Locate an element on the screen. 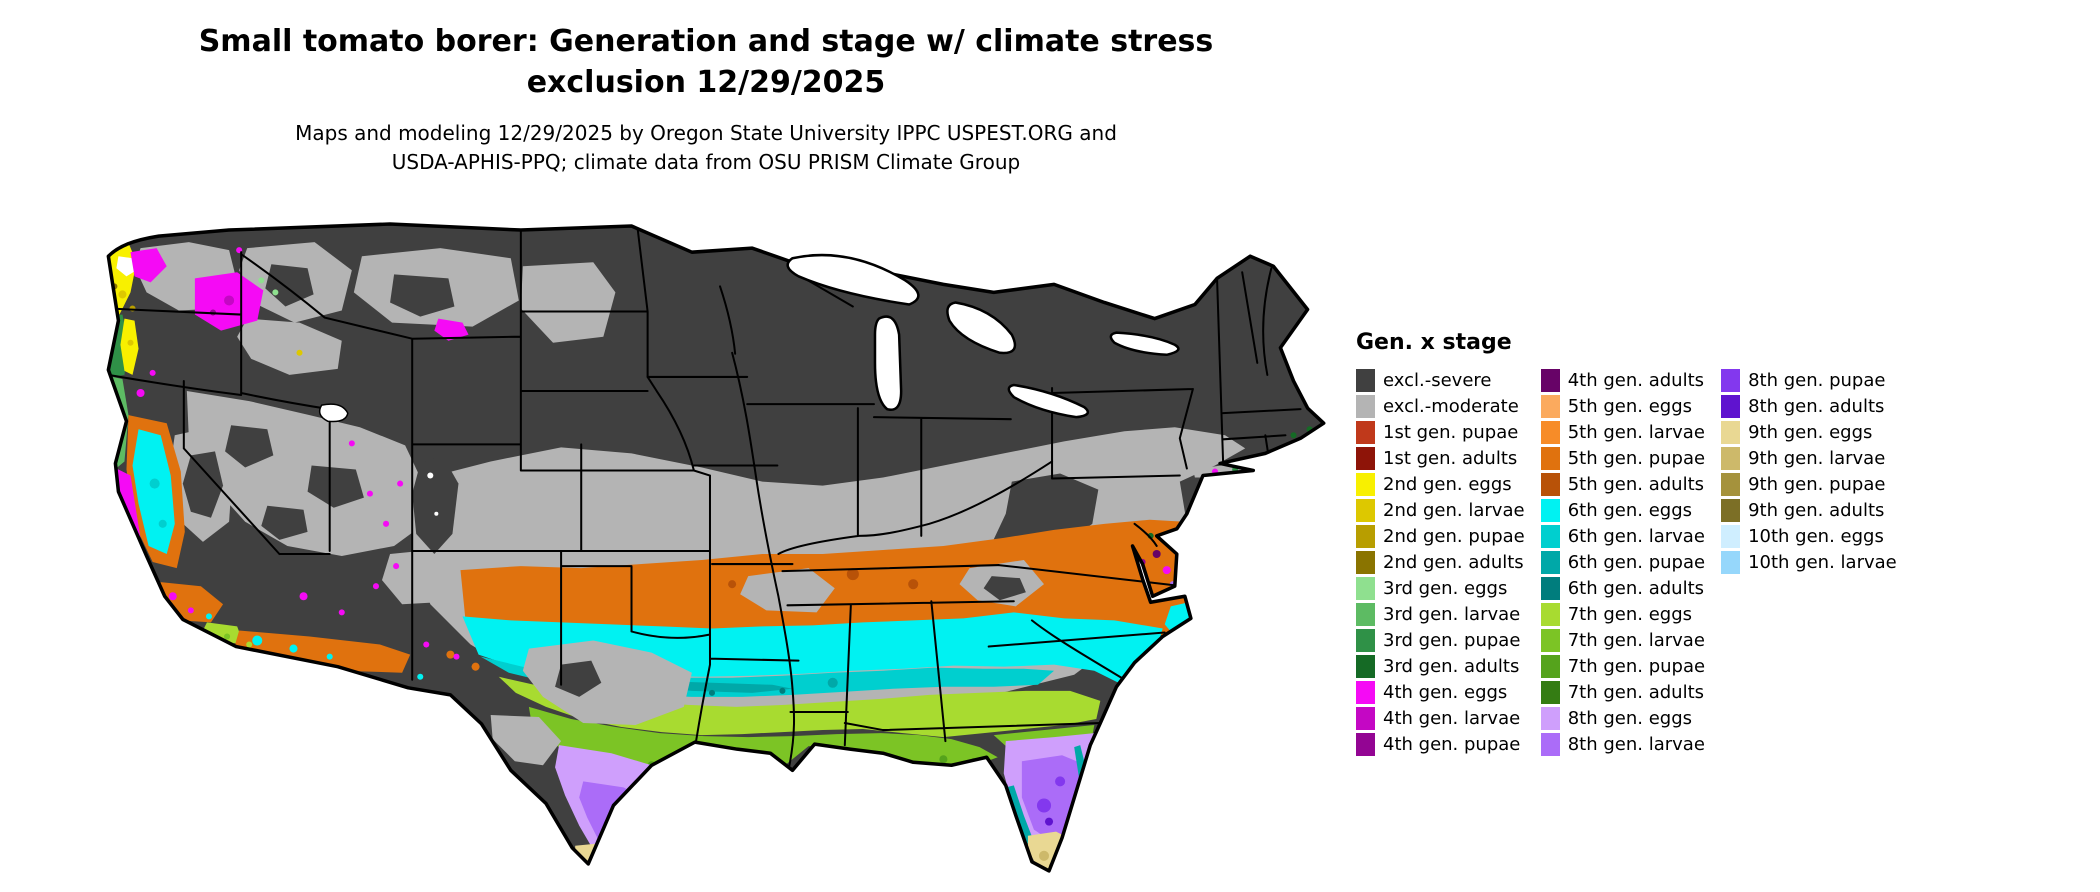  legend-swatch-gen6_adults is located at coordinates (1550, 588).